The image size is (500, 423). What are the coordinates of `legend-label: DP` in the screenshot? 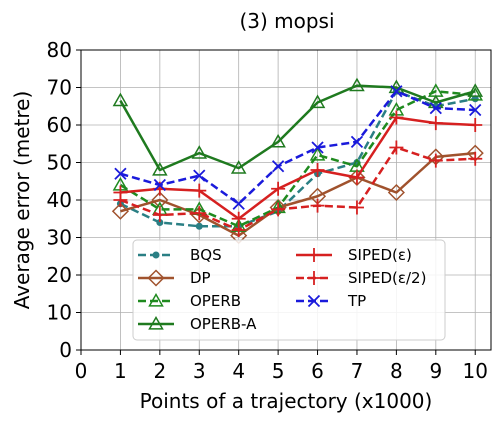 It's located at (200, 278).